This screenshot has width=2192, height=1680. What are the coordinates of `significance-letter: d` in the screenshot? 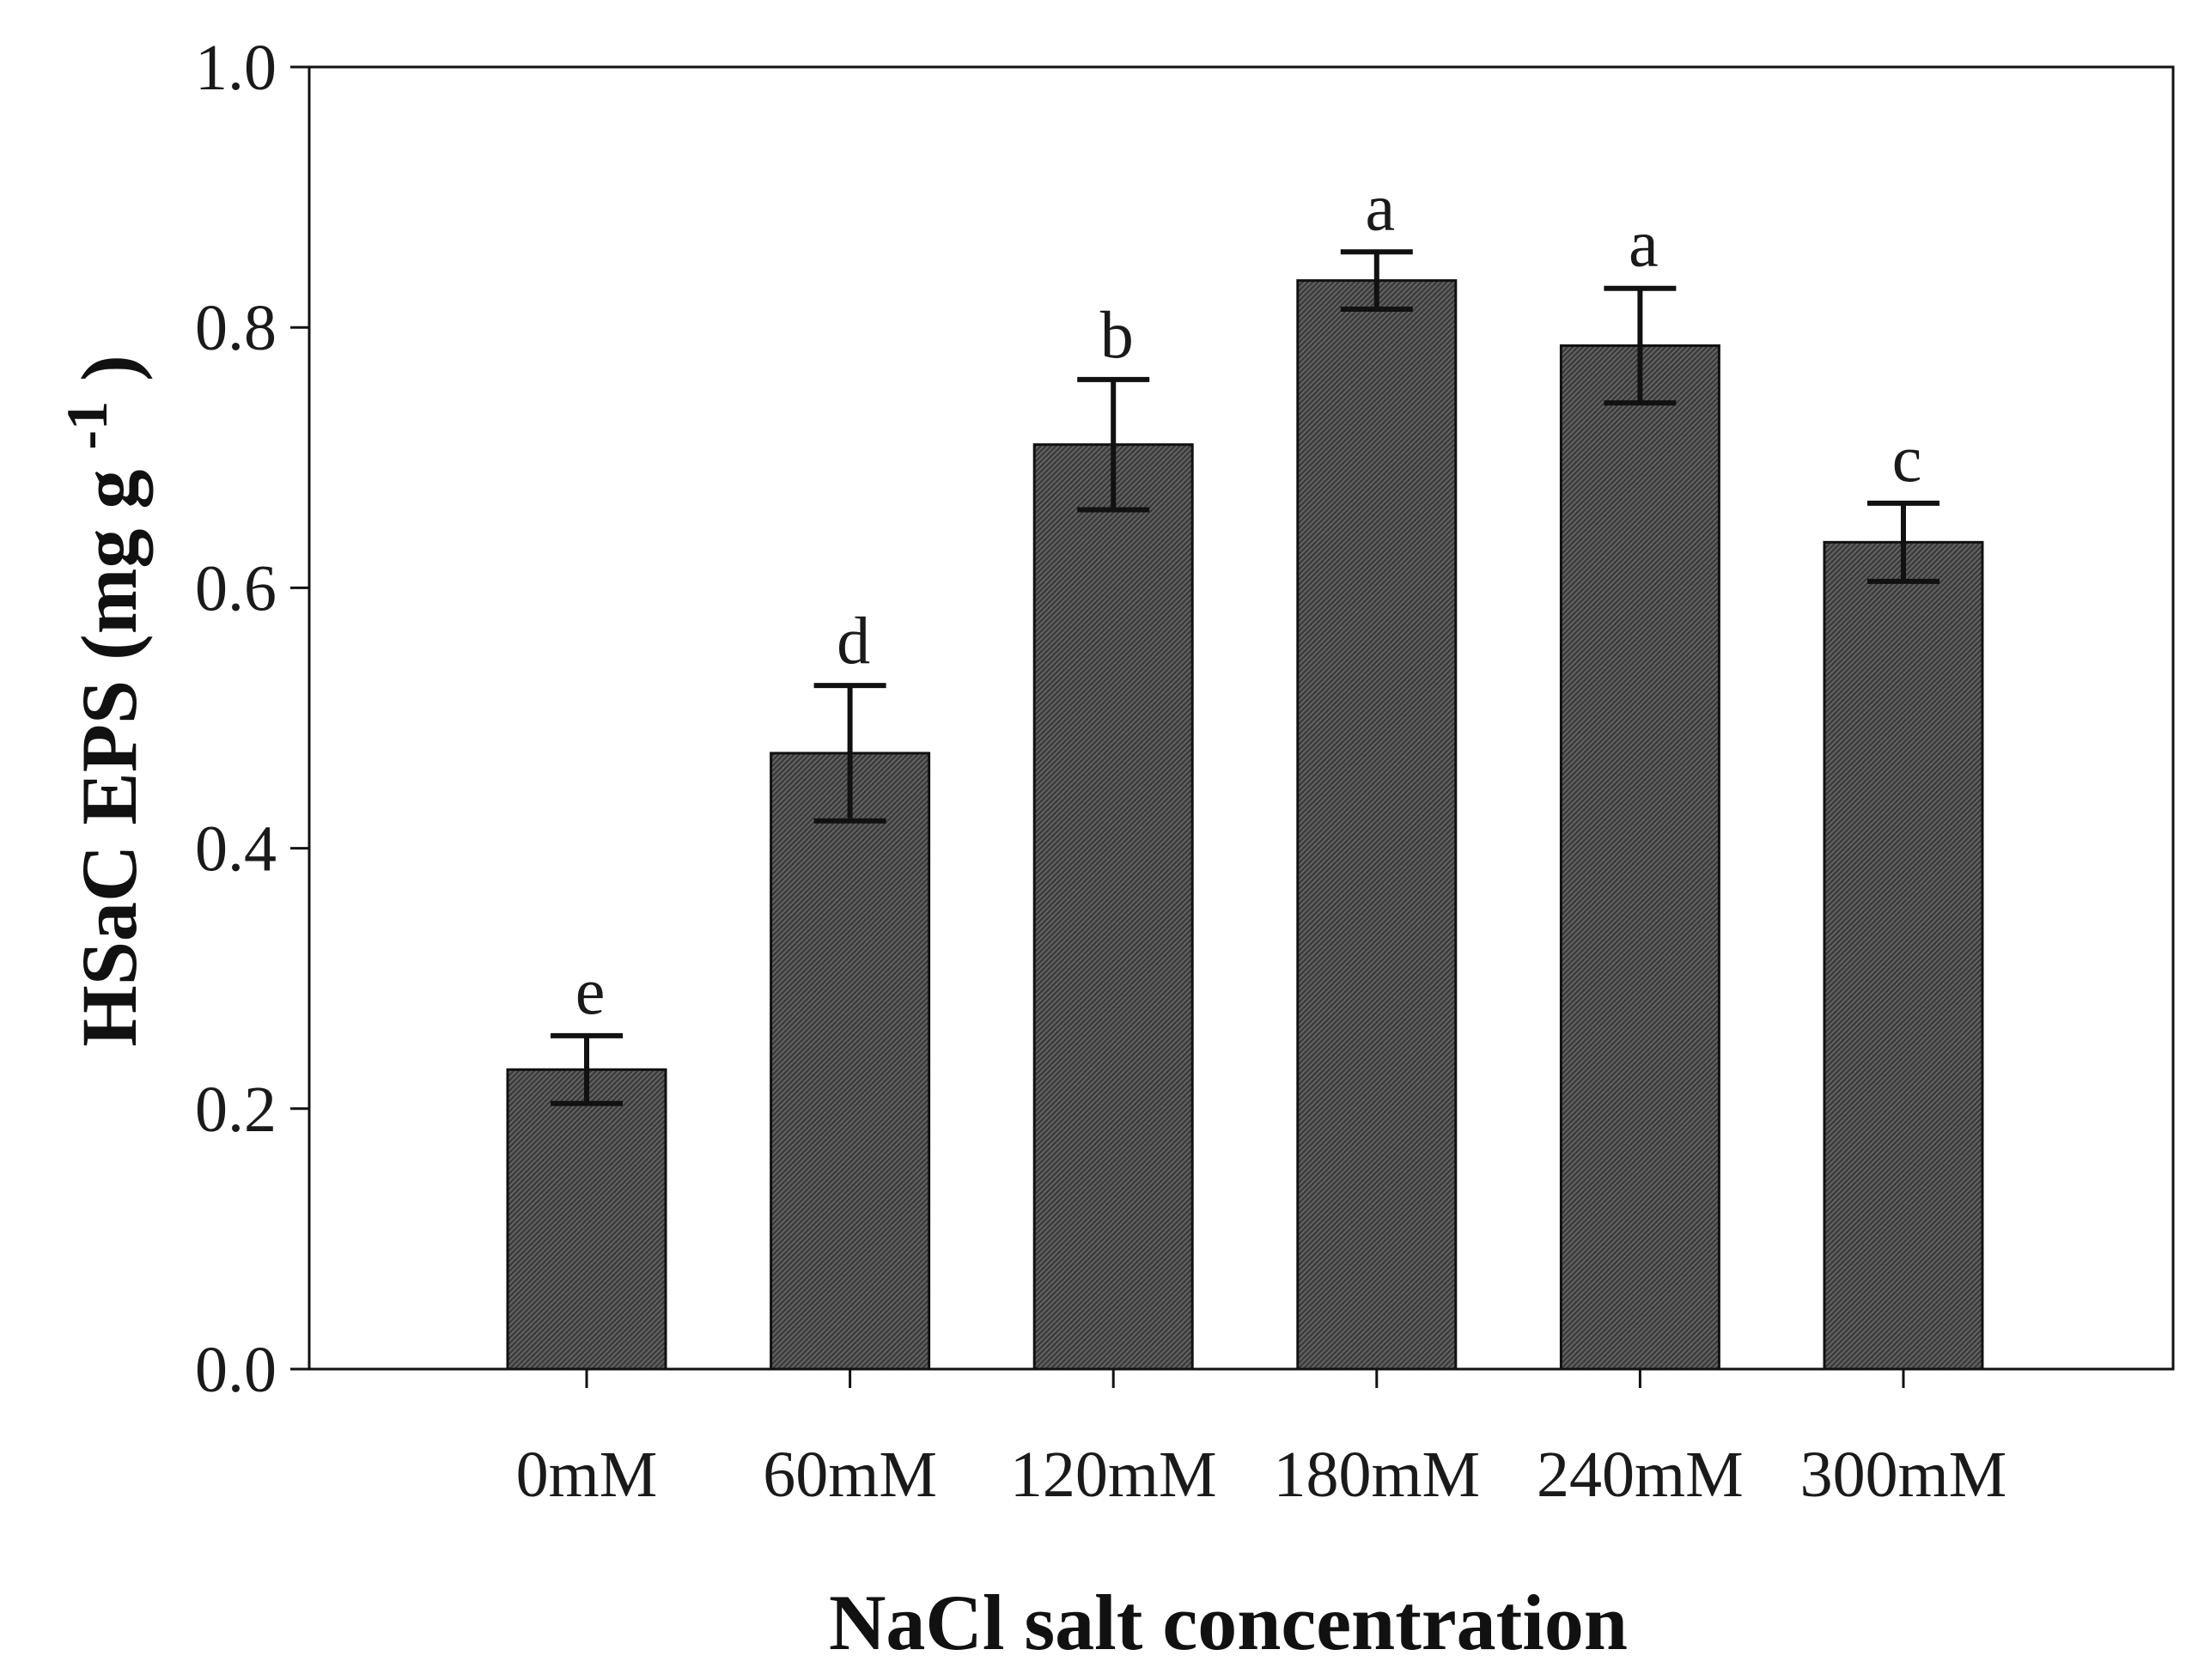 It's located at (853, 640).